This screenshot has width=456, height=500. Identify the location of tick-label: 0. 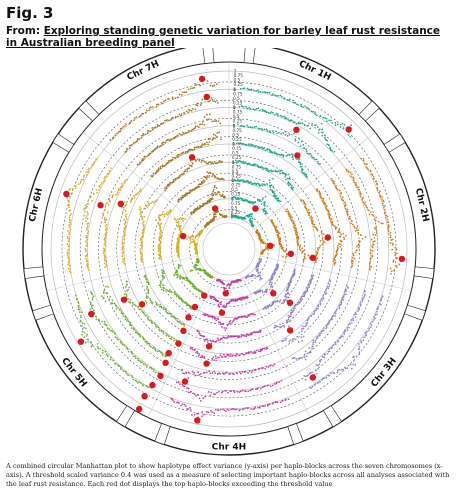
(233, 162).